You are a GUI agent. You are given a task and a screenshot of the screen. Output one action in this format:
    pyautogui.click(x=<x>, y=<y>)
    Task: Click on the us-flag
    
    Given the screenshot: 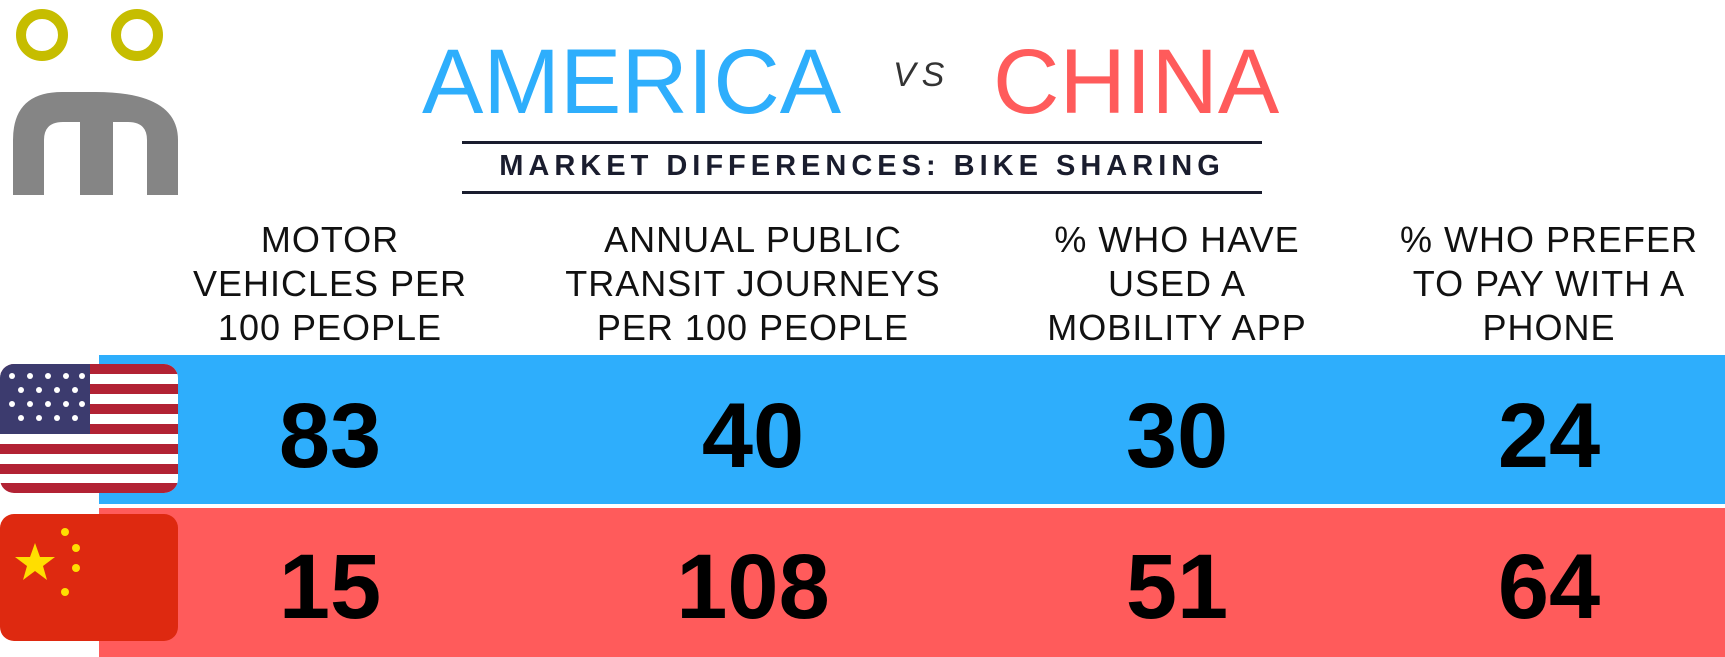 What is the action you would take?
    pyautogui.click(x=89, y=428)
    